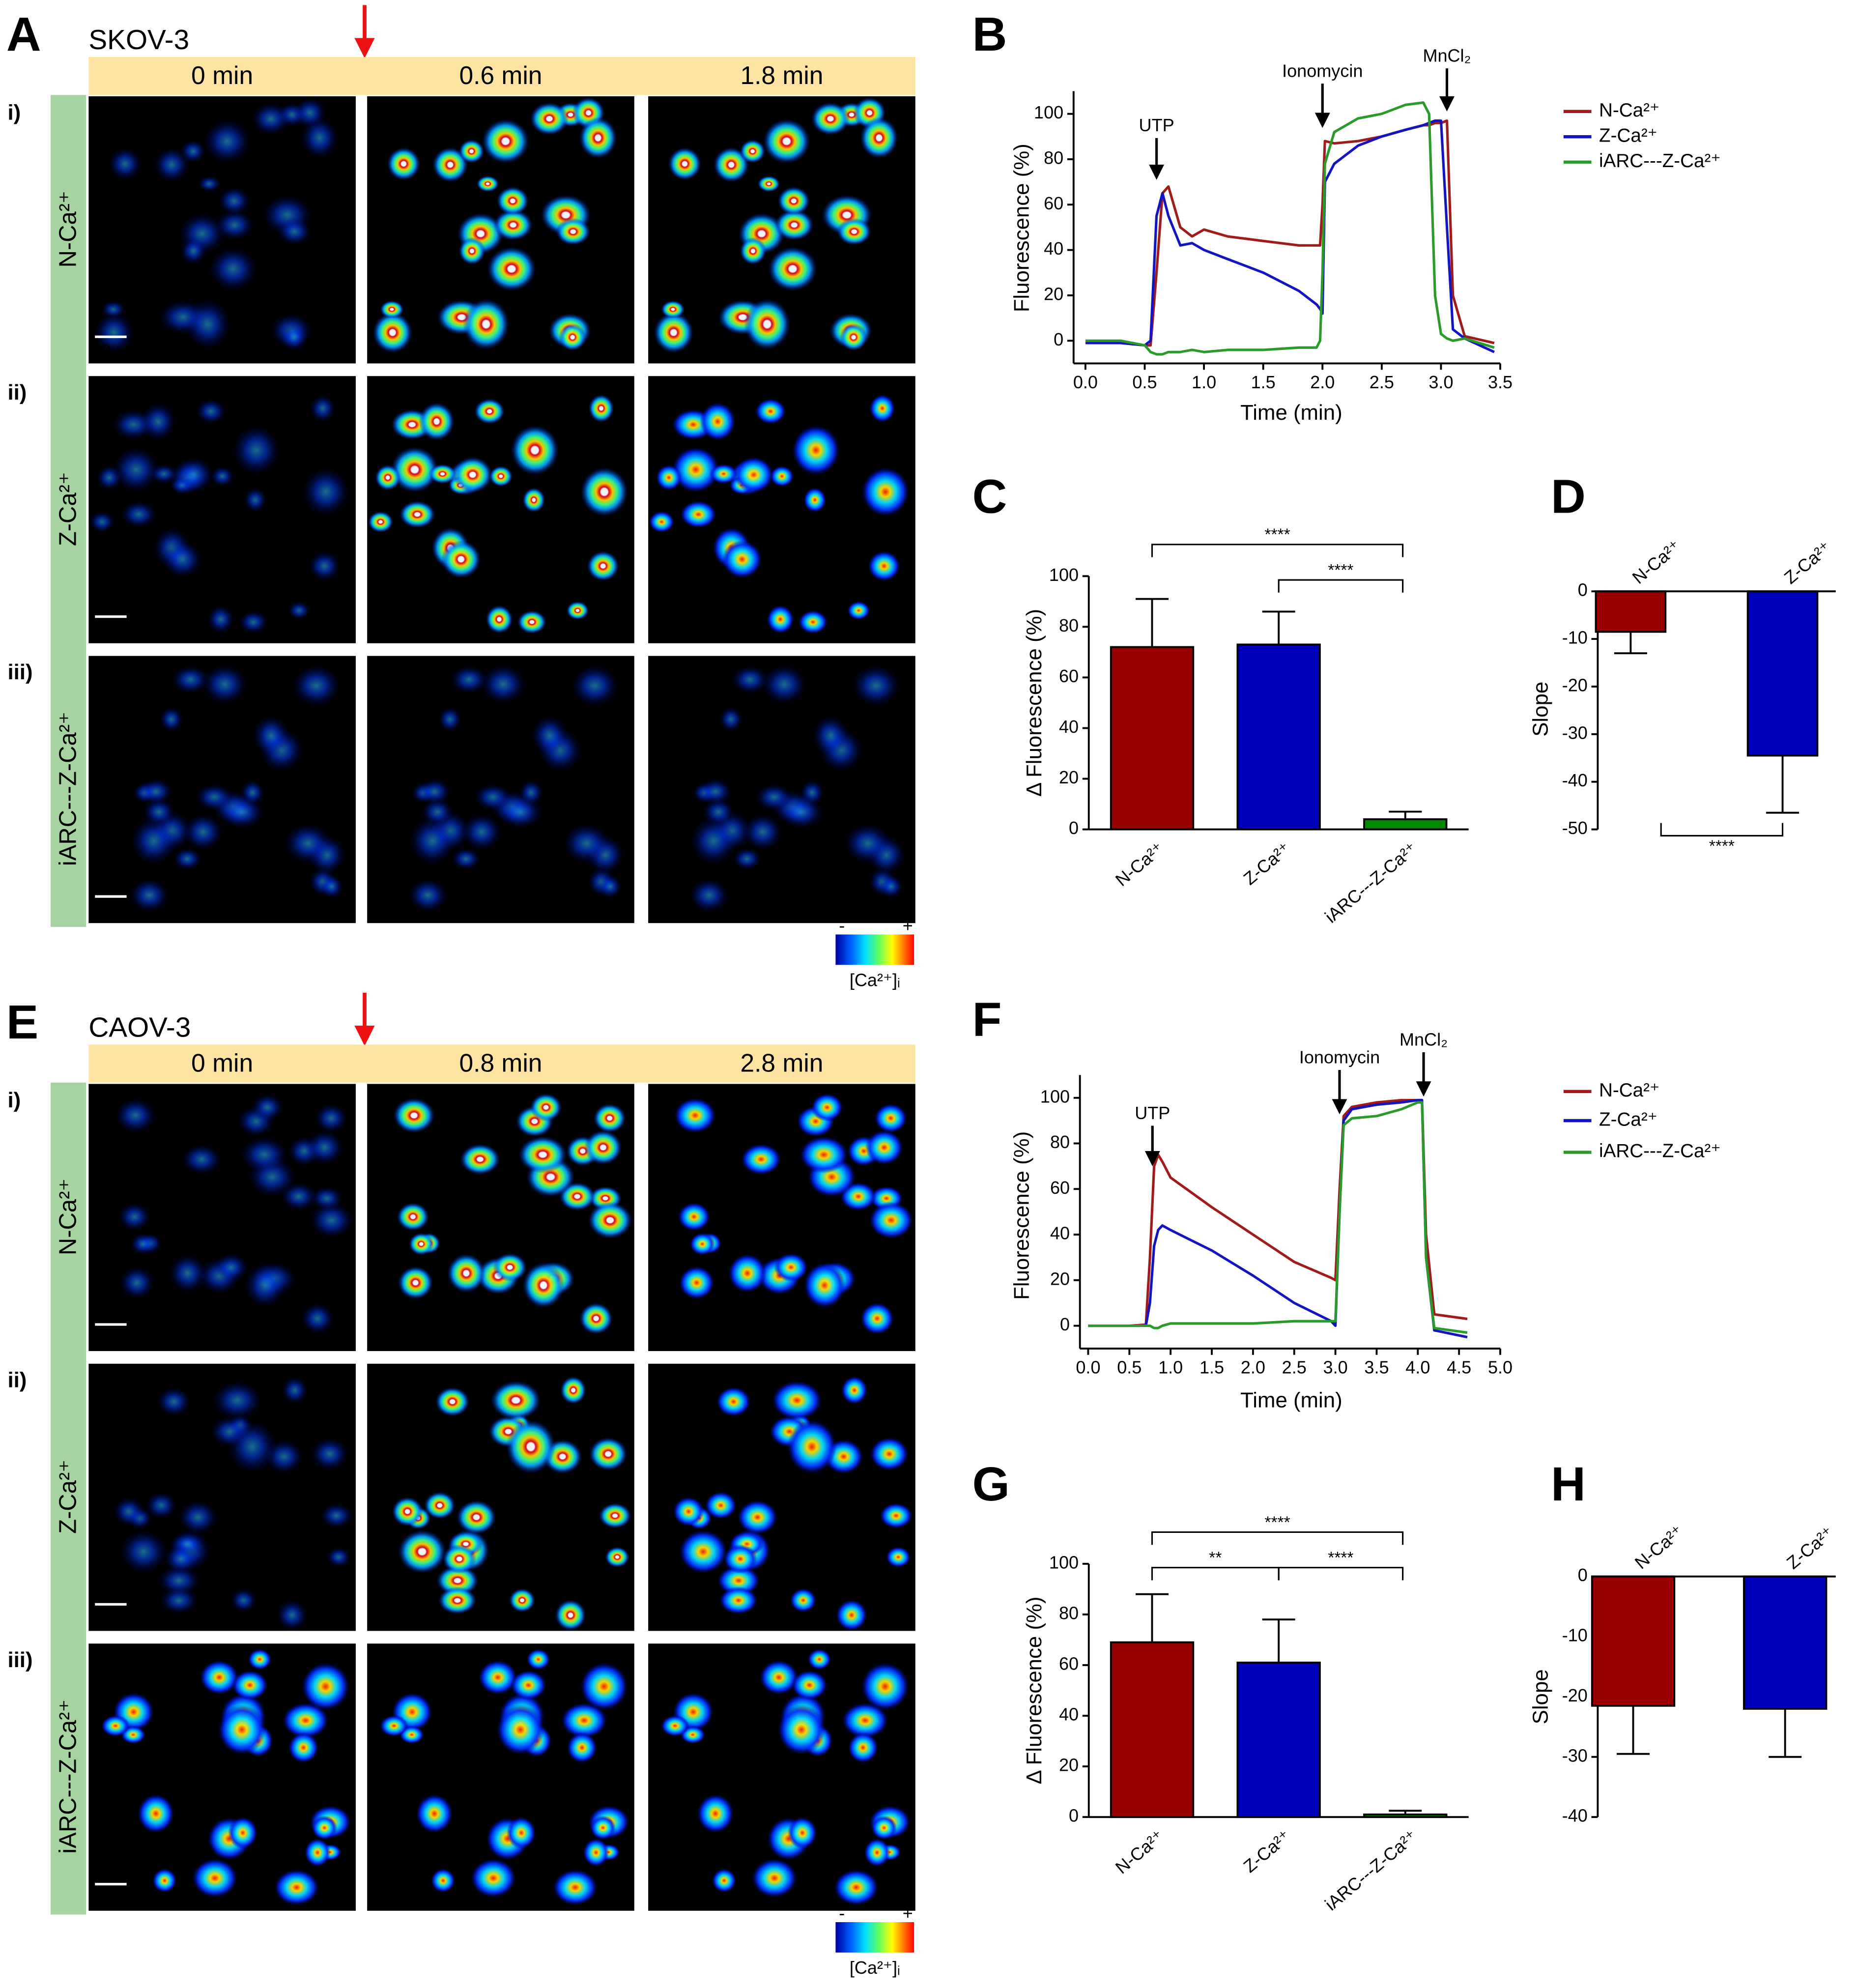 This screenshot has height=1988, width=1856. What do you see at coordinates (1294, 1368) in the screenshot?
I see `x-tick-label: 2.5` at bounding box center [1294, 1368].